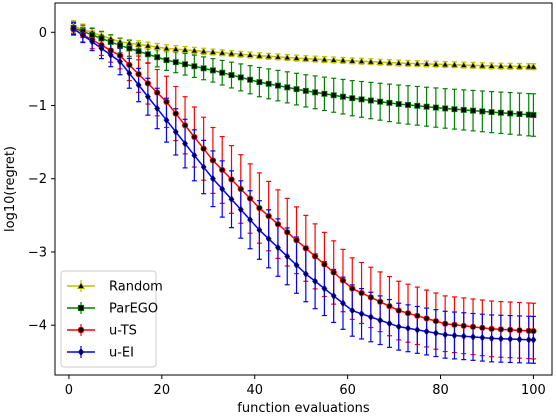  I want to click on y-axis: 0 −1 −2 −3 −4, so click(41, 180).